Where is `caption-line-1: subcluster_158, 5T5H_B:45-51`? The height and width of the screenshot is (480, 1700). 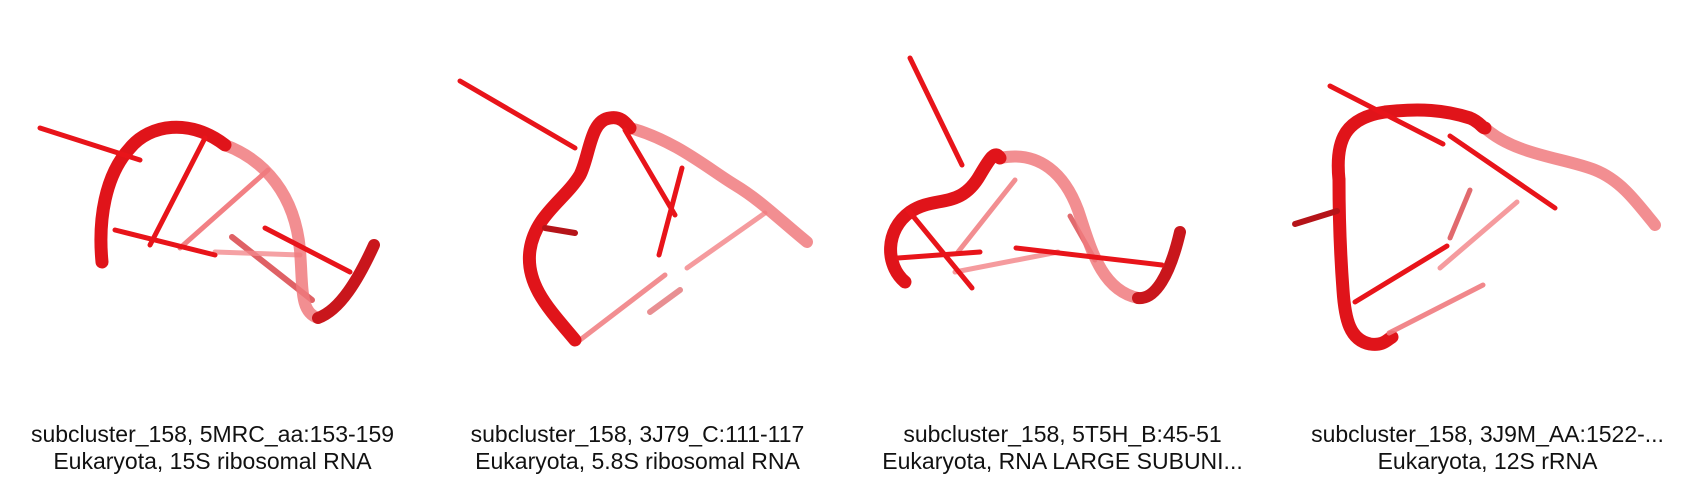 caption-line-1: subcluster_158, 5T5H_B:45-51 is located at coordinates (1062, 434).